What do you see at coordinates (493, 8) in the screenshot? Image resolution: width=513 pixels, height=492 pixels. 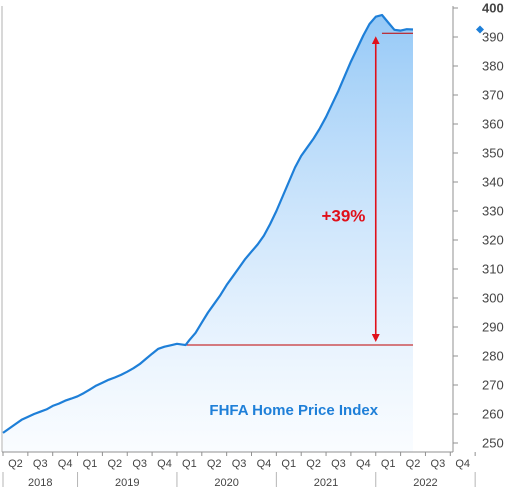 I see `y-tick-label-400: 400` at bounding box center [493, 8].